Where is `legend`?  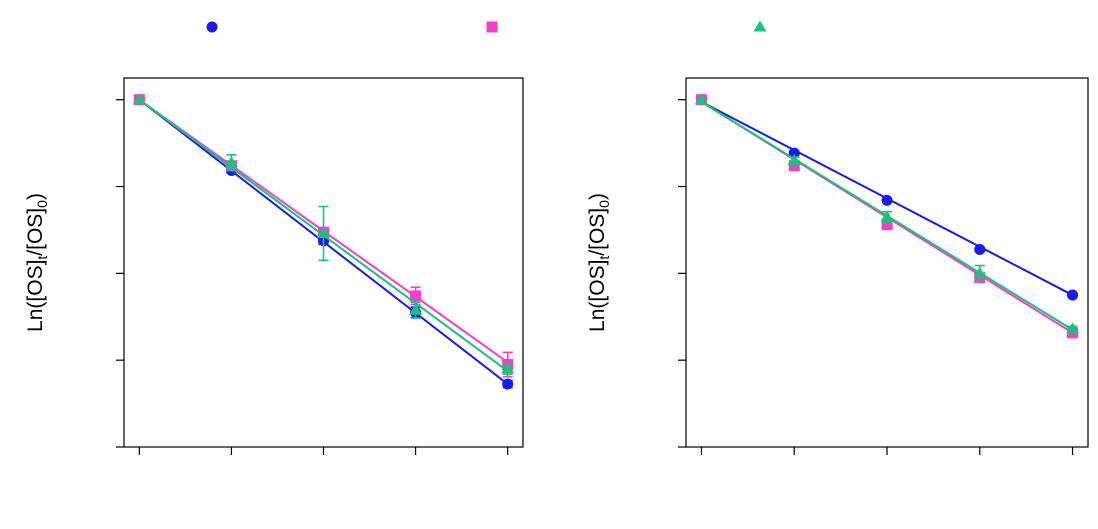
legend is located at coordinates (486, 26).